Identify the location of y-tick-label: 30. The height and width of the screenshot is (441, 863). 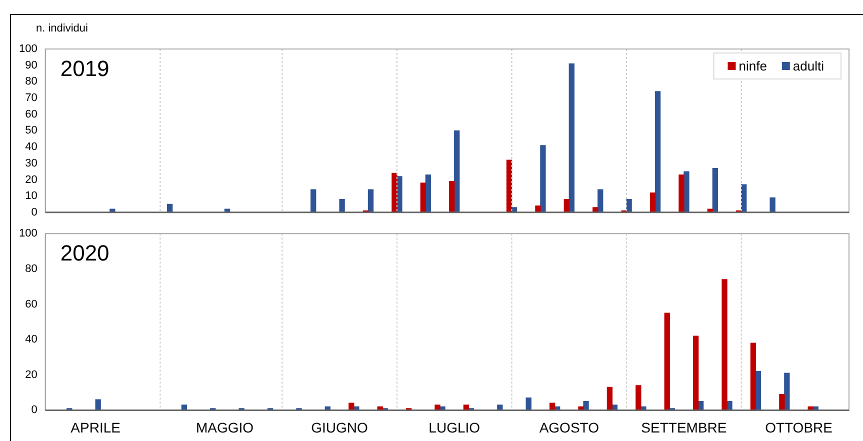
(31, 163).